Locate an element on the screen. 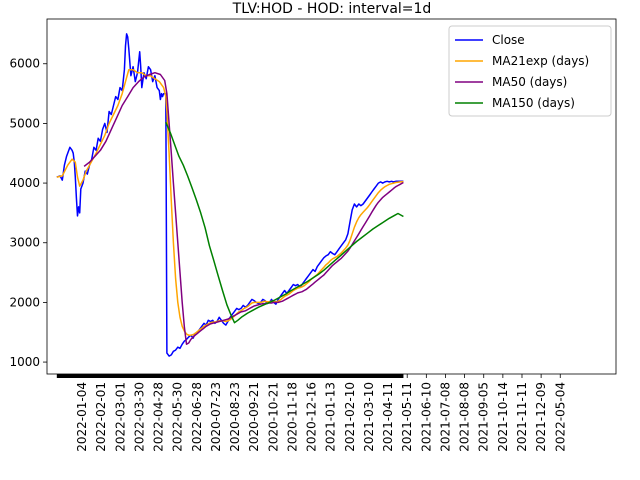  chart-title: TLV:HOD - HOD: interval=1d is located at coordinates (332, 9).